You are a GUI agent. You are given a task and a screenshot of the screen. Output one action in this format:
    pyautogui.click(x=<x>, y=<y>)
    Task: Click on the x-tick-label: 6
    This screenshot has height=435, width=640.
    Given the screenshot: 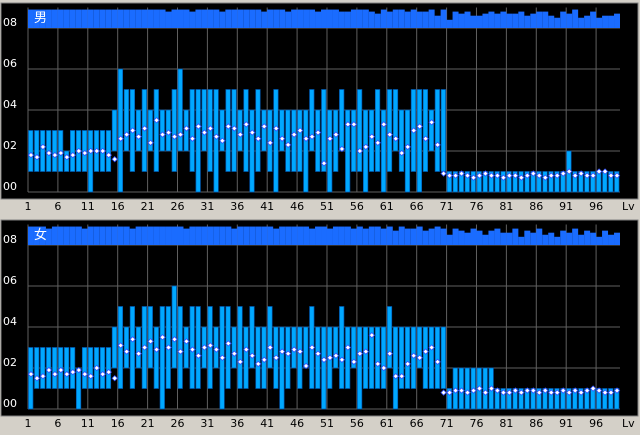 What is the action you would take?
    pyautogui.click(x=57, y=206)
    